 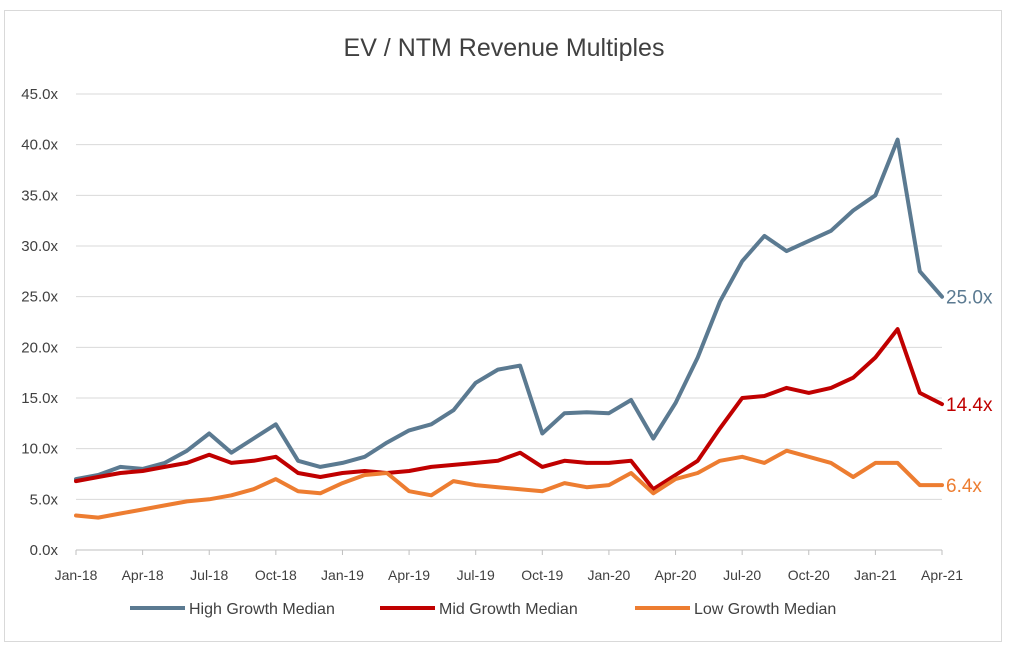 I want to click on y-tick-label: 5.0x, so click(x=44, y=499).